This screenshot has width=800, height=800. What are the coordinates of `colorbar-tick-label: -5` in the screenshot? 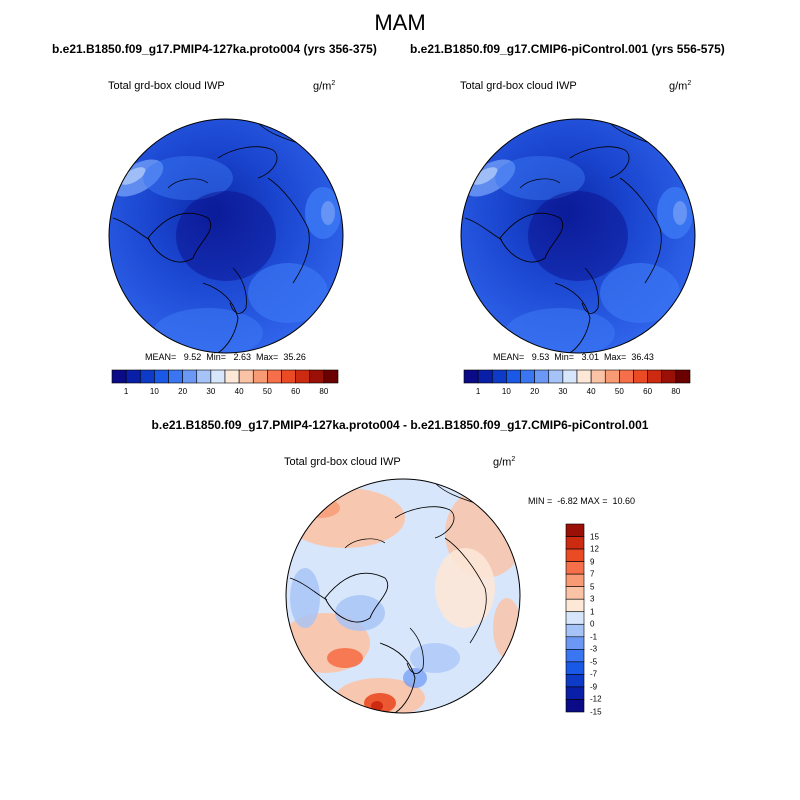 It's located at (594, 662).